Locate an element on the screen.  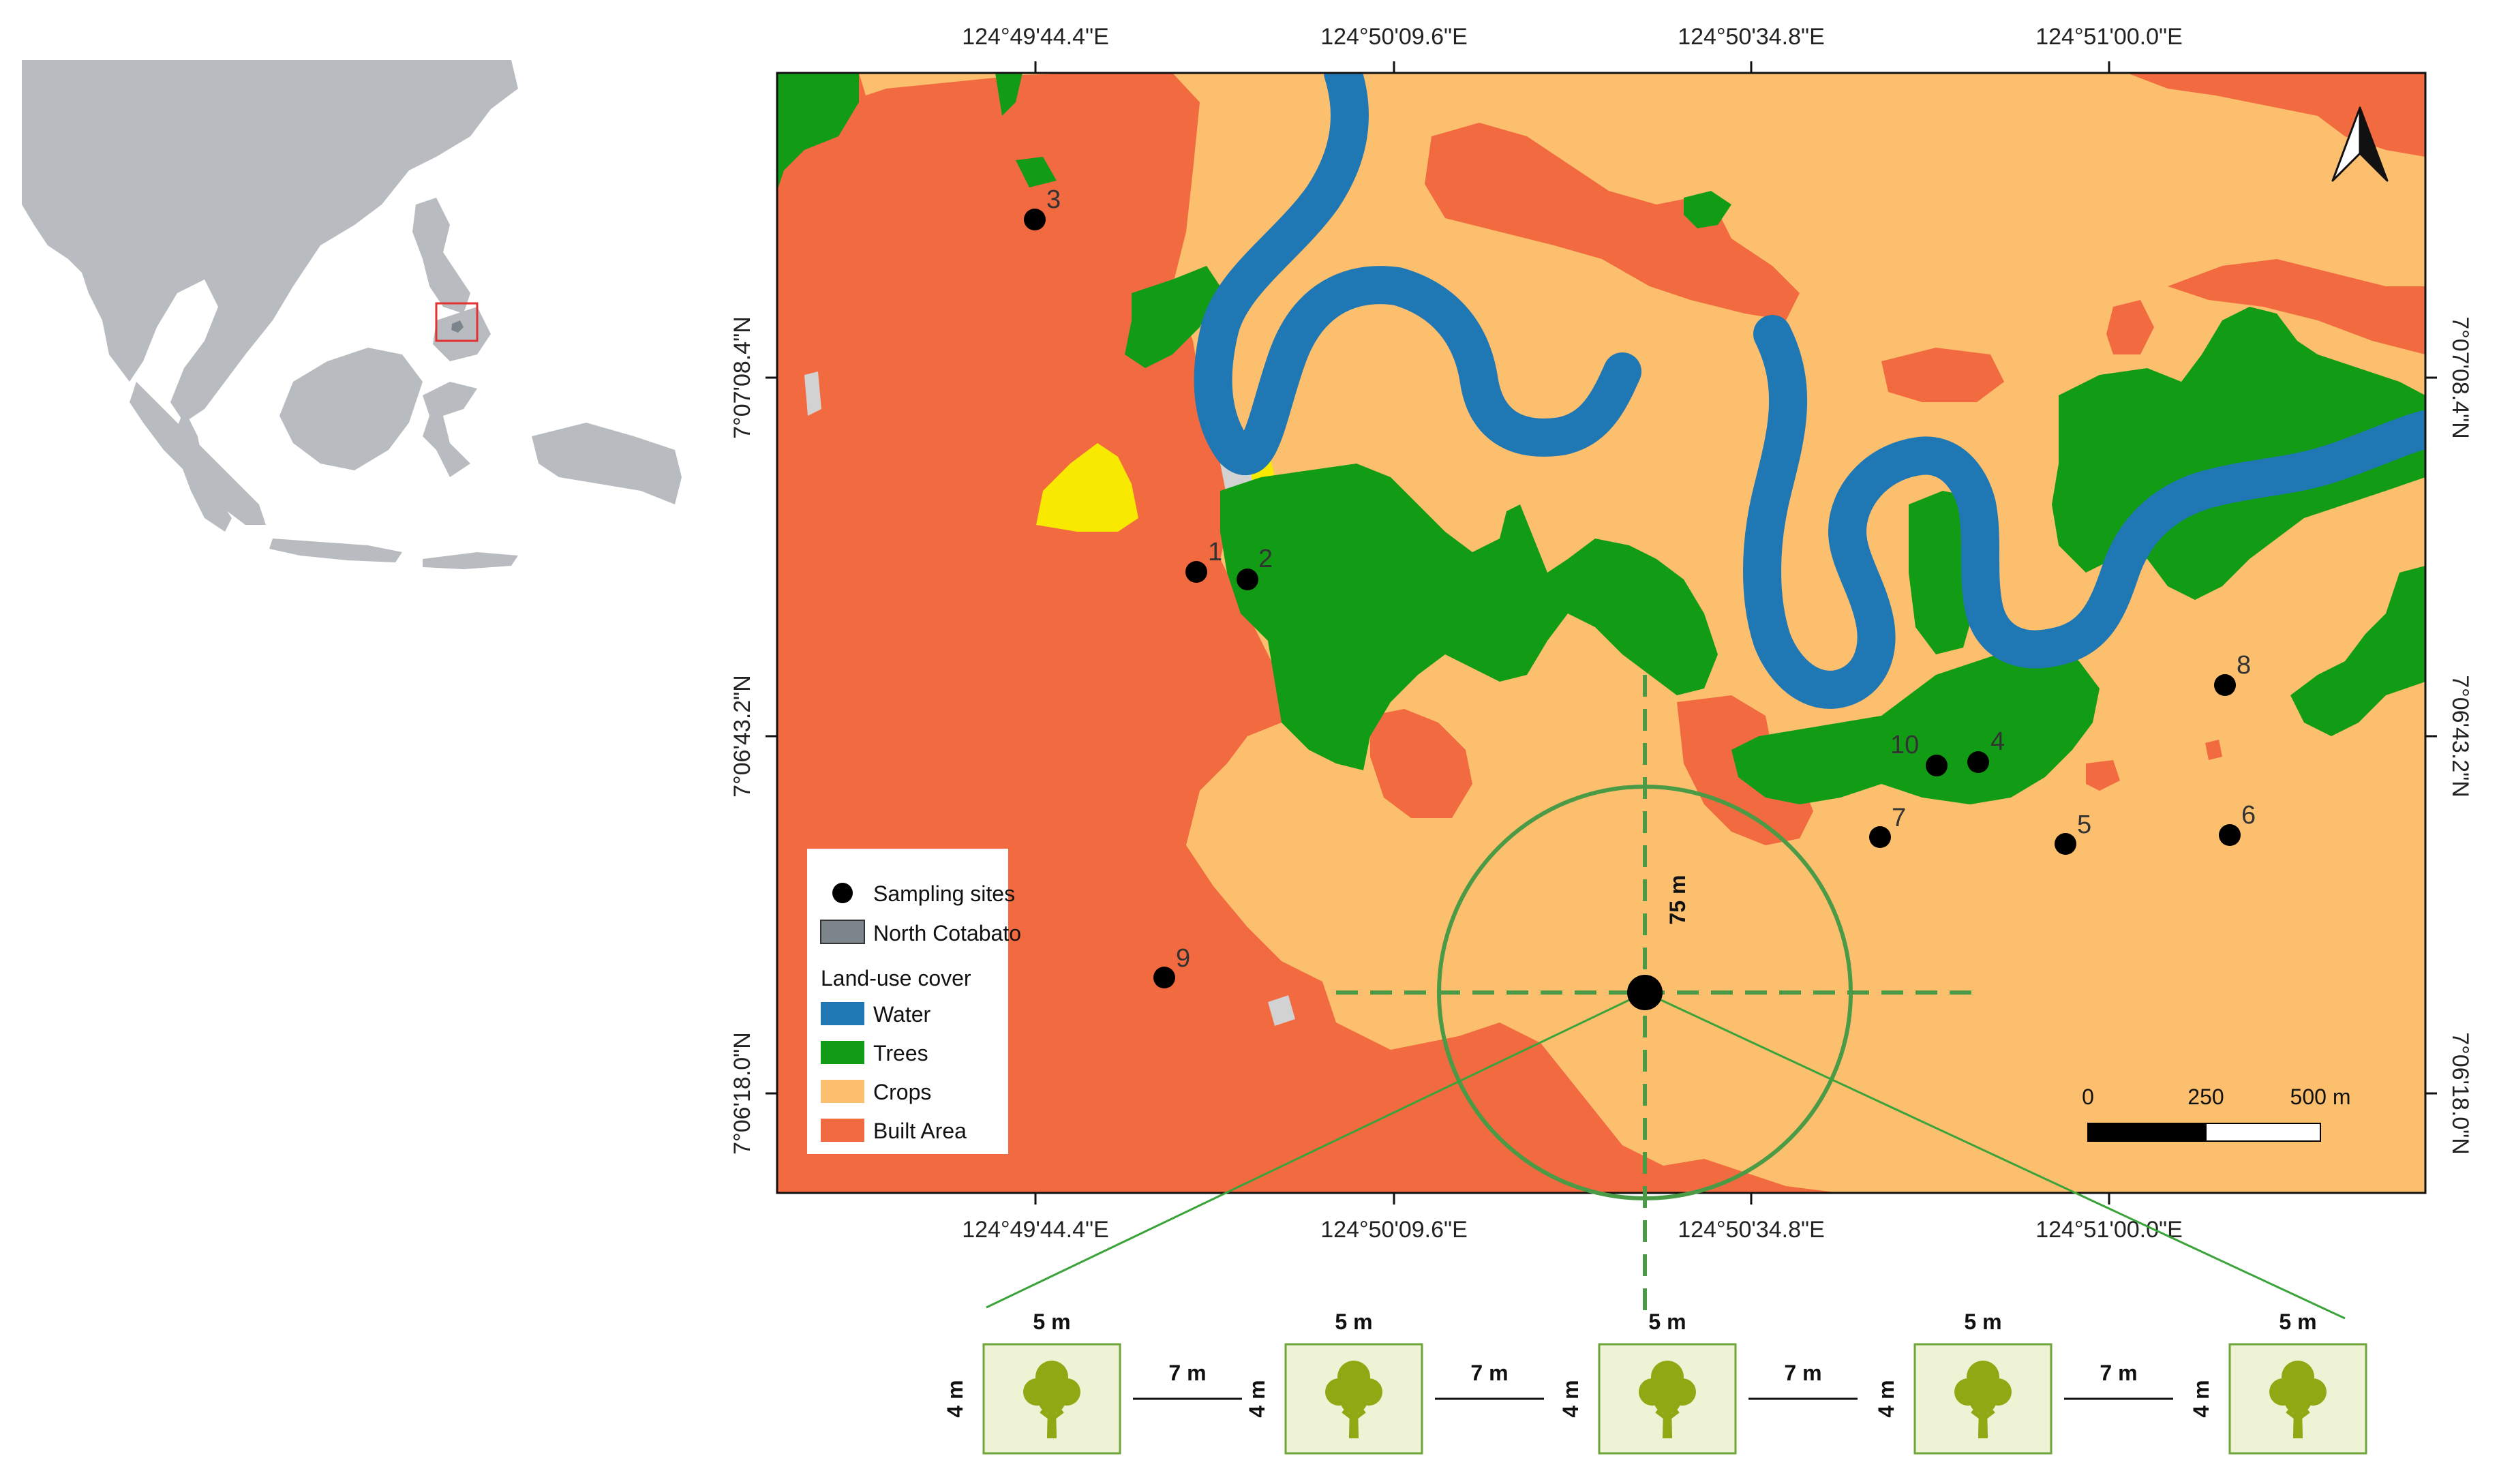
site-label-5: 5 is located at coordinates (2084, 825).